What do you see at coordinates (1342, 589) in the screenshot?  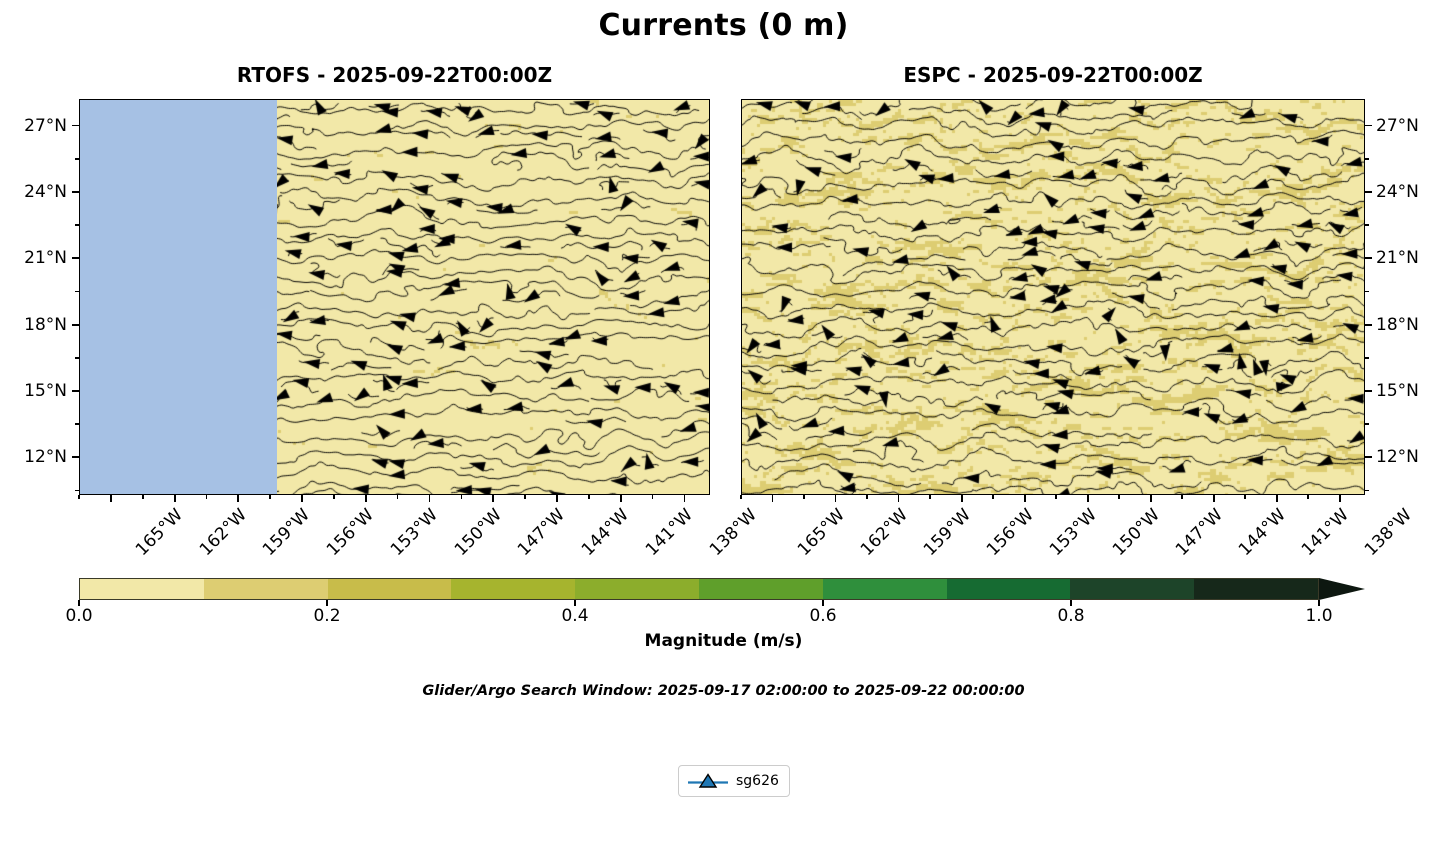 I see `colorbar-extend-arrow` at bounding box center [1342, 589].